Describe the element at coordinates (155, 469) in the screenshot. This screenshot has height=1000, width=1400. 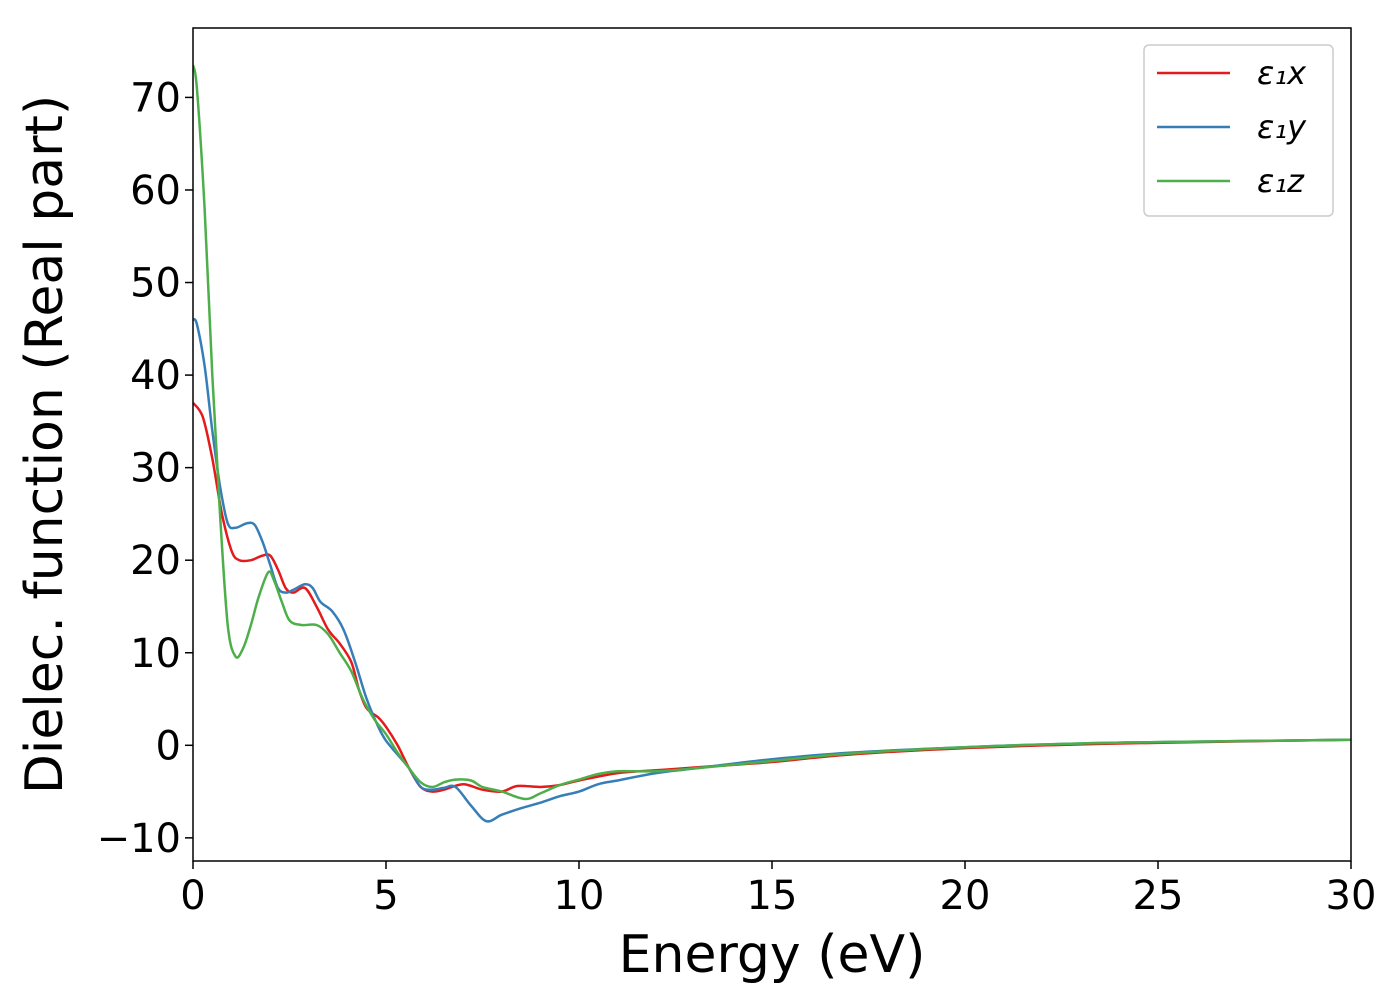
I see `y-tick-label: 30` at that location.